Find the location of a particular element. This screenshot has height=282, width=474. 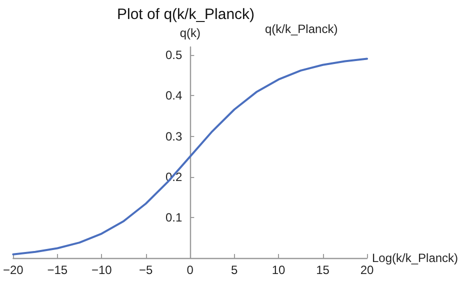

x-tick-label: −15 is located at coordinates (57, 270).